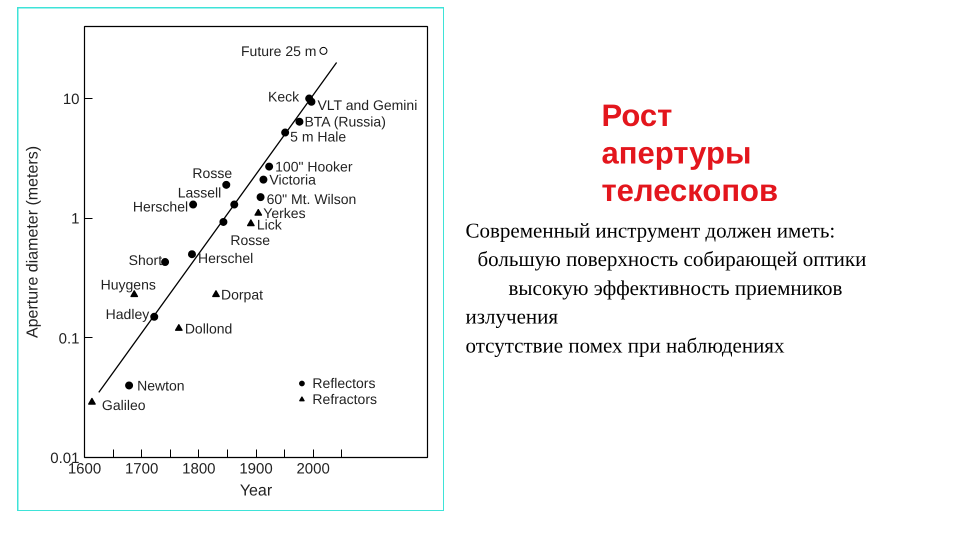 Image resolution: width=960 pixels, height=540 pixels. What do you see at coordinates (75, 219) in the screenshot?
I see `y-tick-label: 1` at bounding box center [75, 219].